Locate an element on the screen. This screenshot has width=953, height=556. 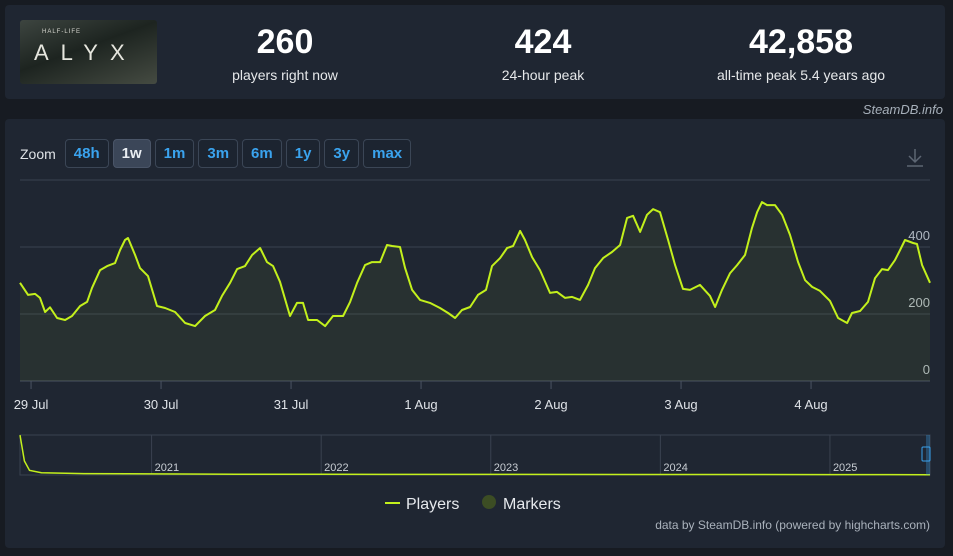
navigator-window is located at coordinates (928, 455).